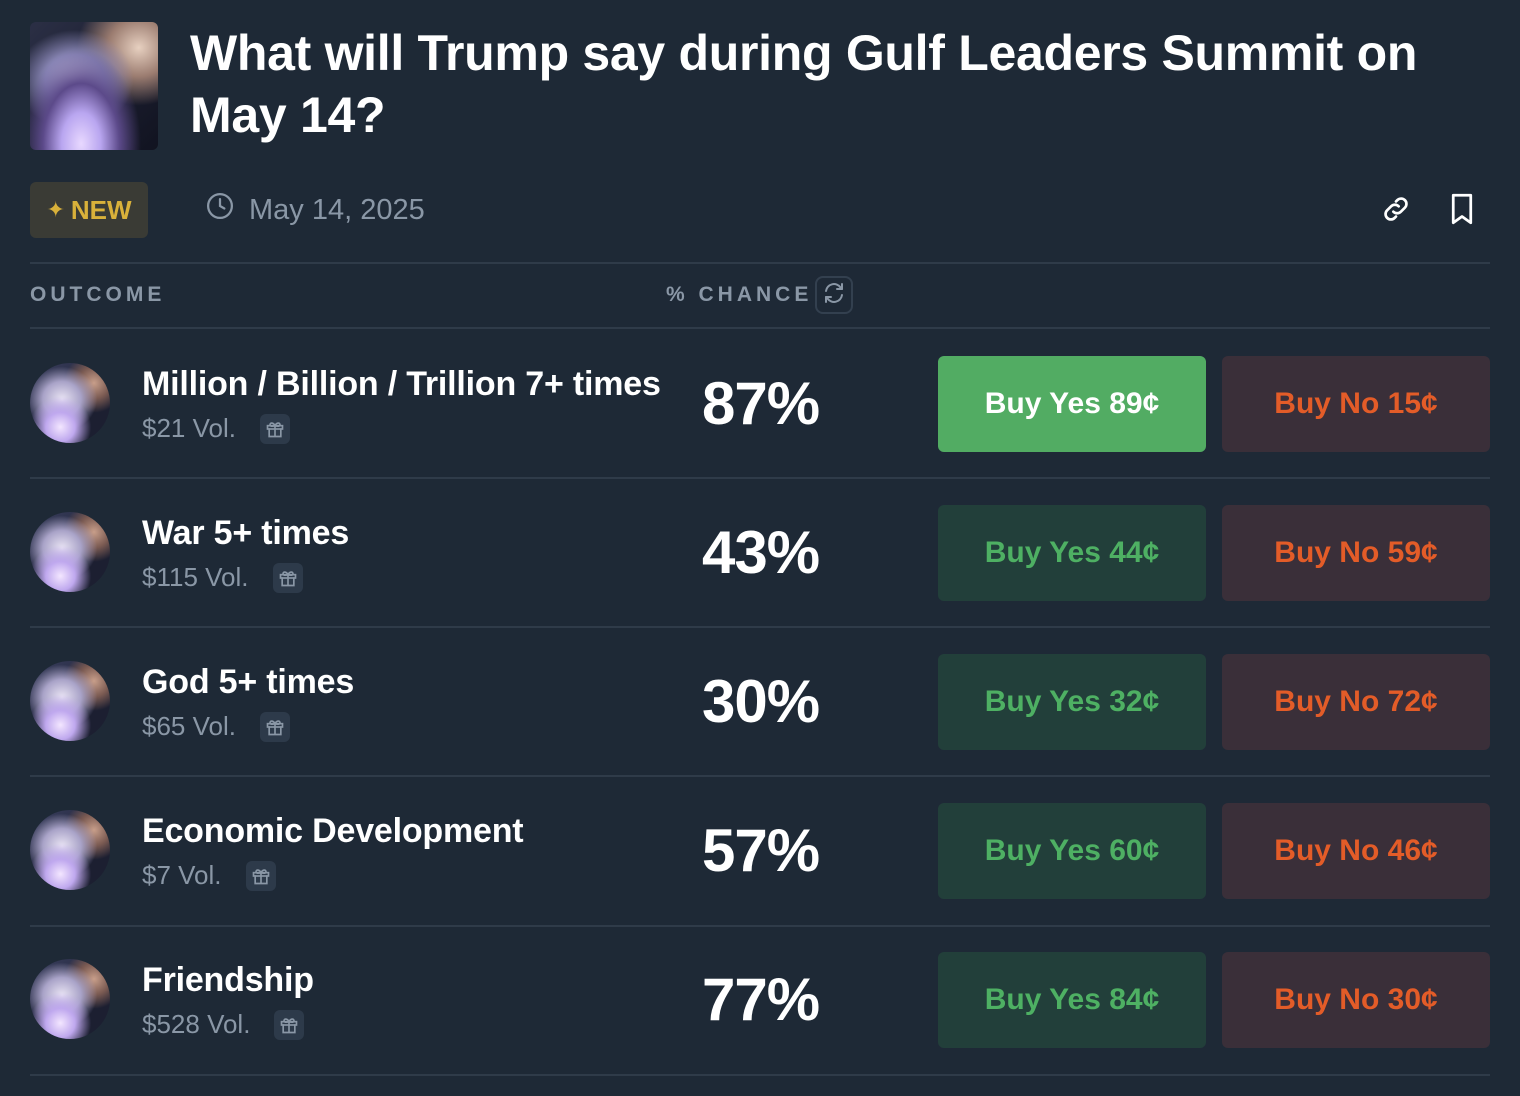 The image size is (1520, 1096). What do you see at coordinates (98, 294) in the screenshot?
I see `outcome-column-header: OUTCOME` at bounding box center [98, 294].